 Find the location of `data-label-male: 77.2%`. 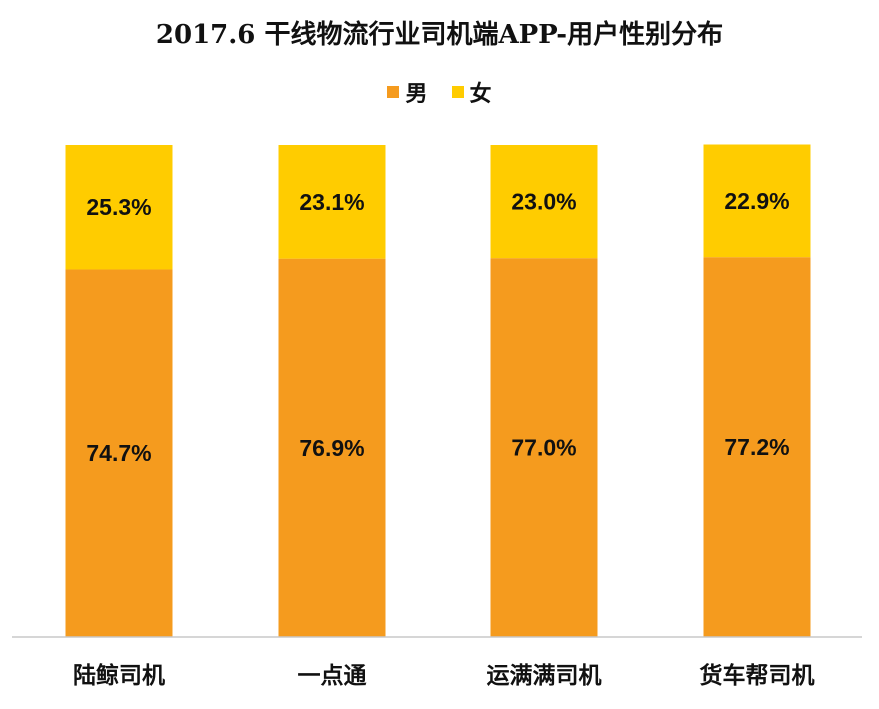

data-label-male: 77.2% is located at coordinates (756, 447).